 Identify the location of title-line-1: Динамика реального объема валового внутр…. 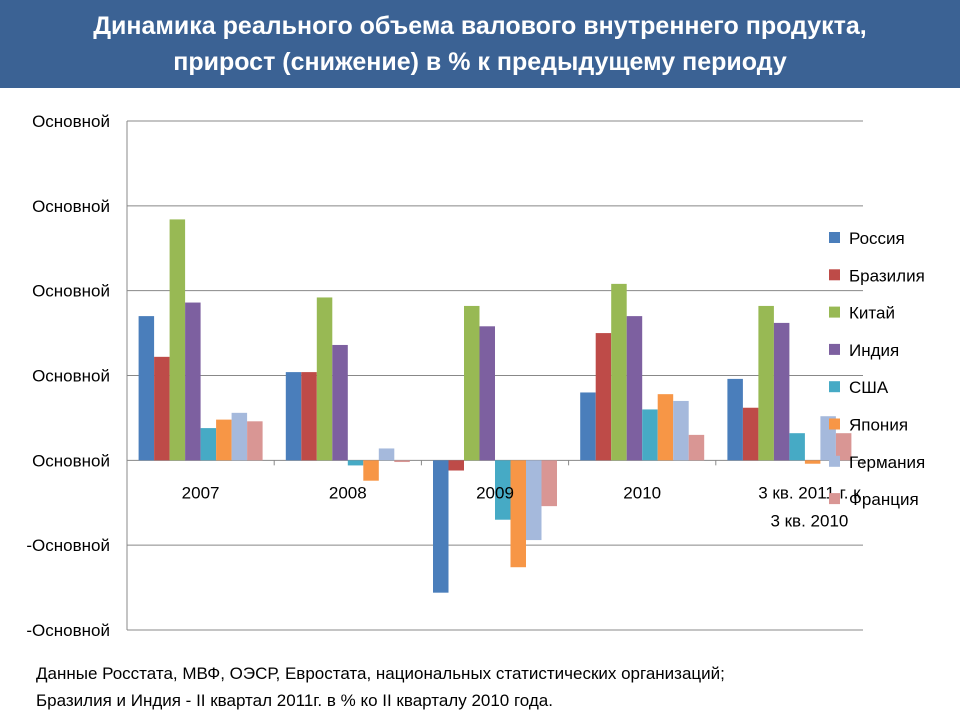
(480, 26).